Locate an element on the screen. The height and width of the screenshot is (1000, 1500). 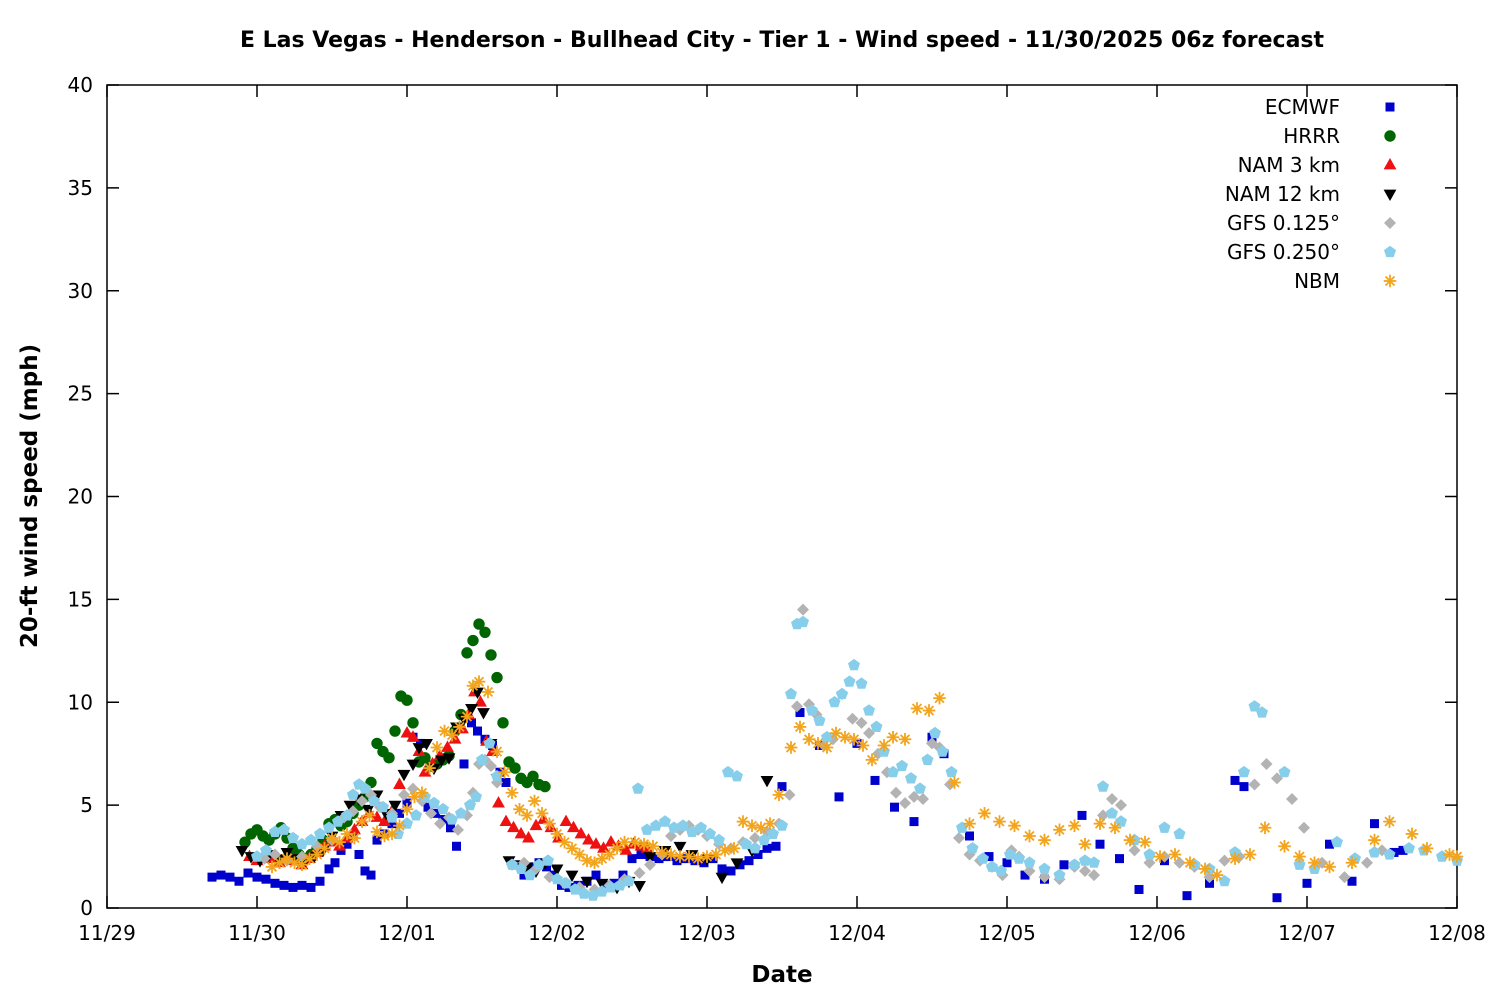
y-tick-label: 0 is located at coordinates (86, 908).